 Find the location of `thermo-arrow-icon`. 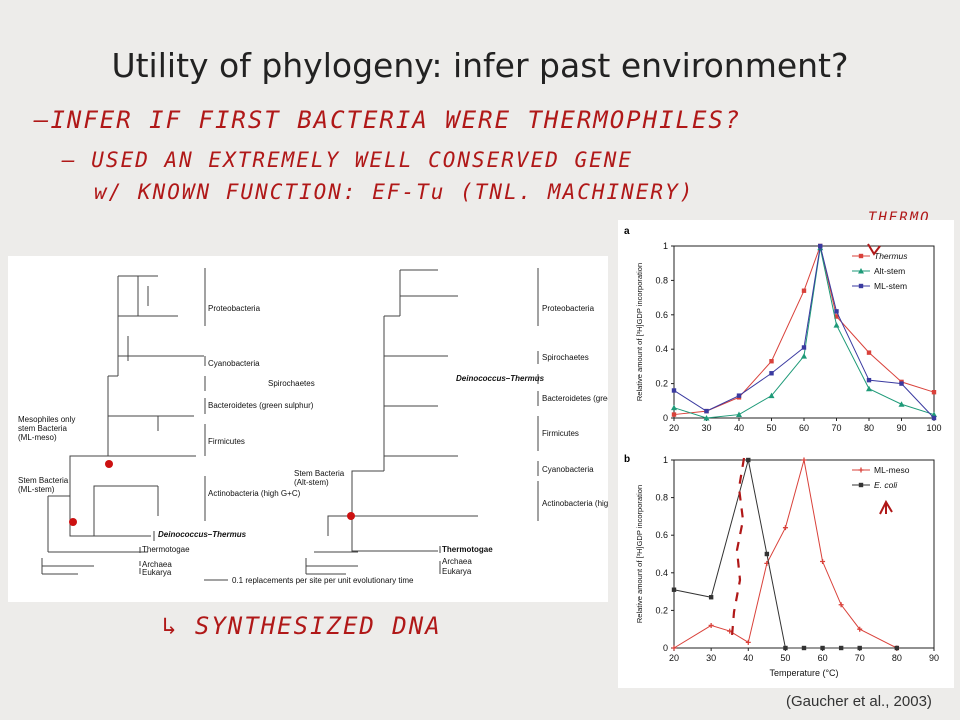

thermo-arrow-icon is located at coordinates (874, 249).